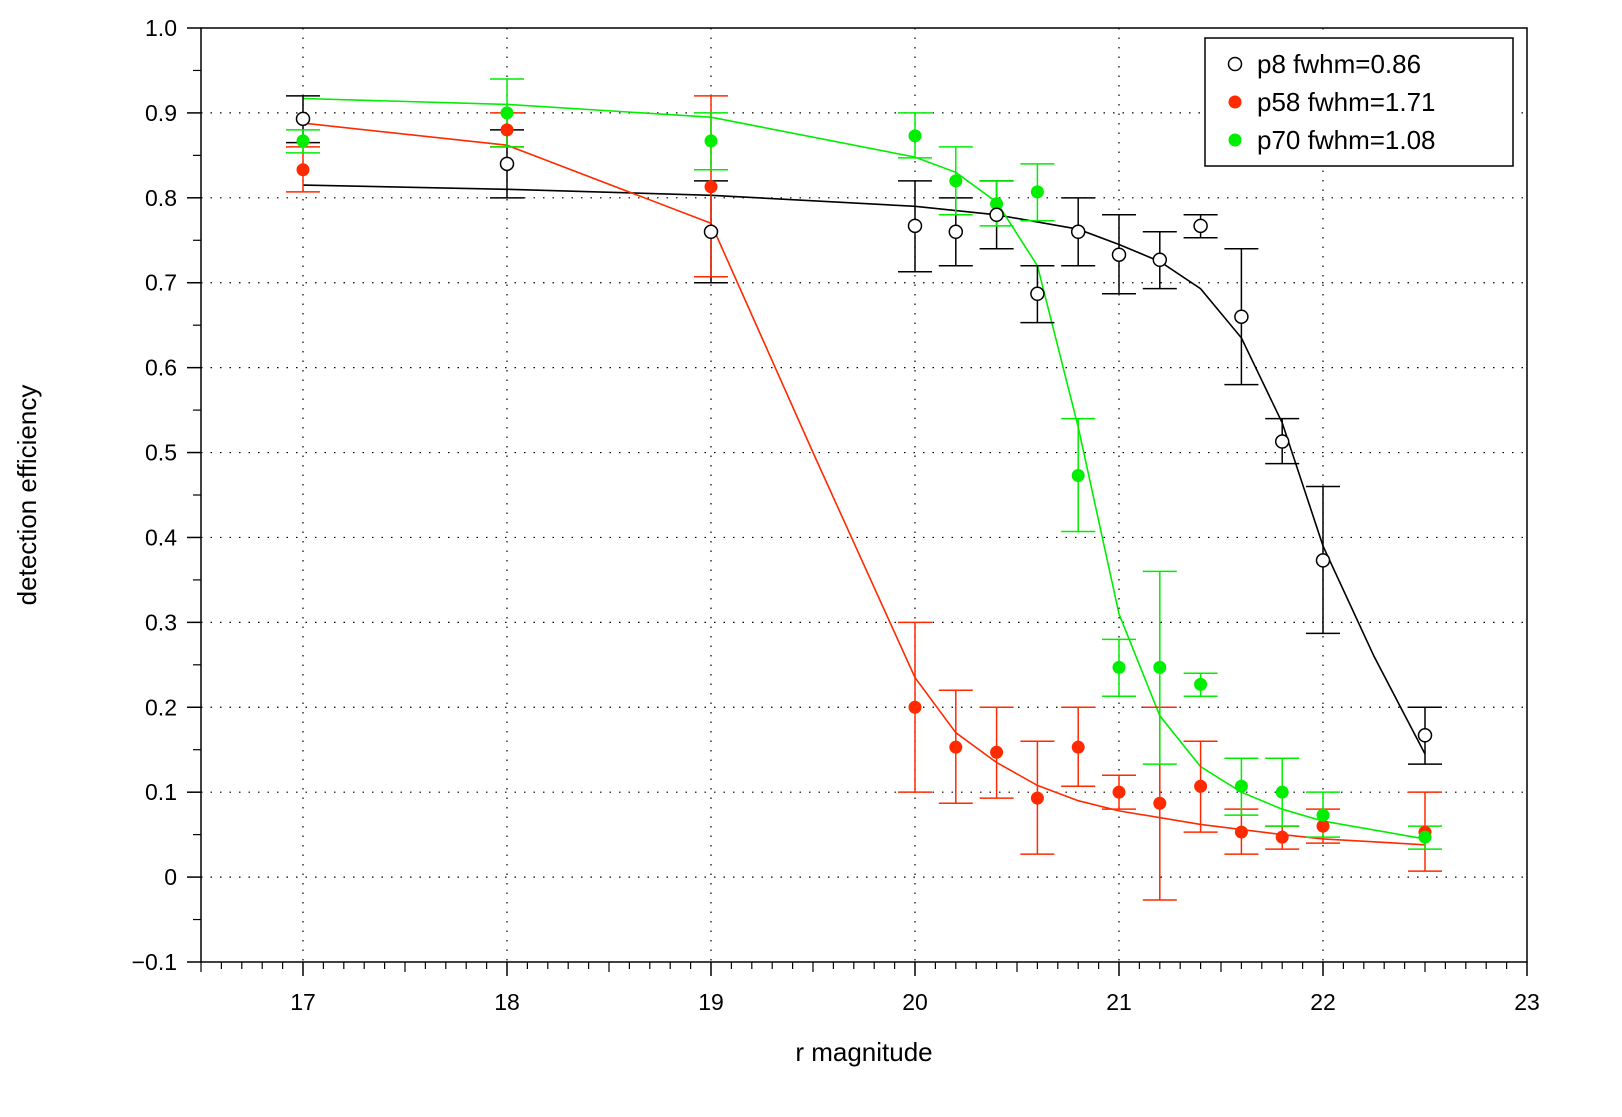  I want to click on legend: p8 fwhm=0.86 p58 fwhm=1.71 p70 fwhm=1.08, so click(1359, 102).